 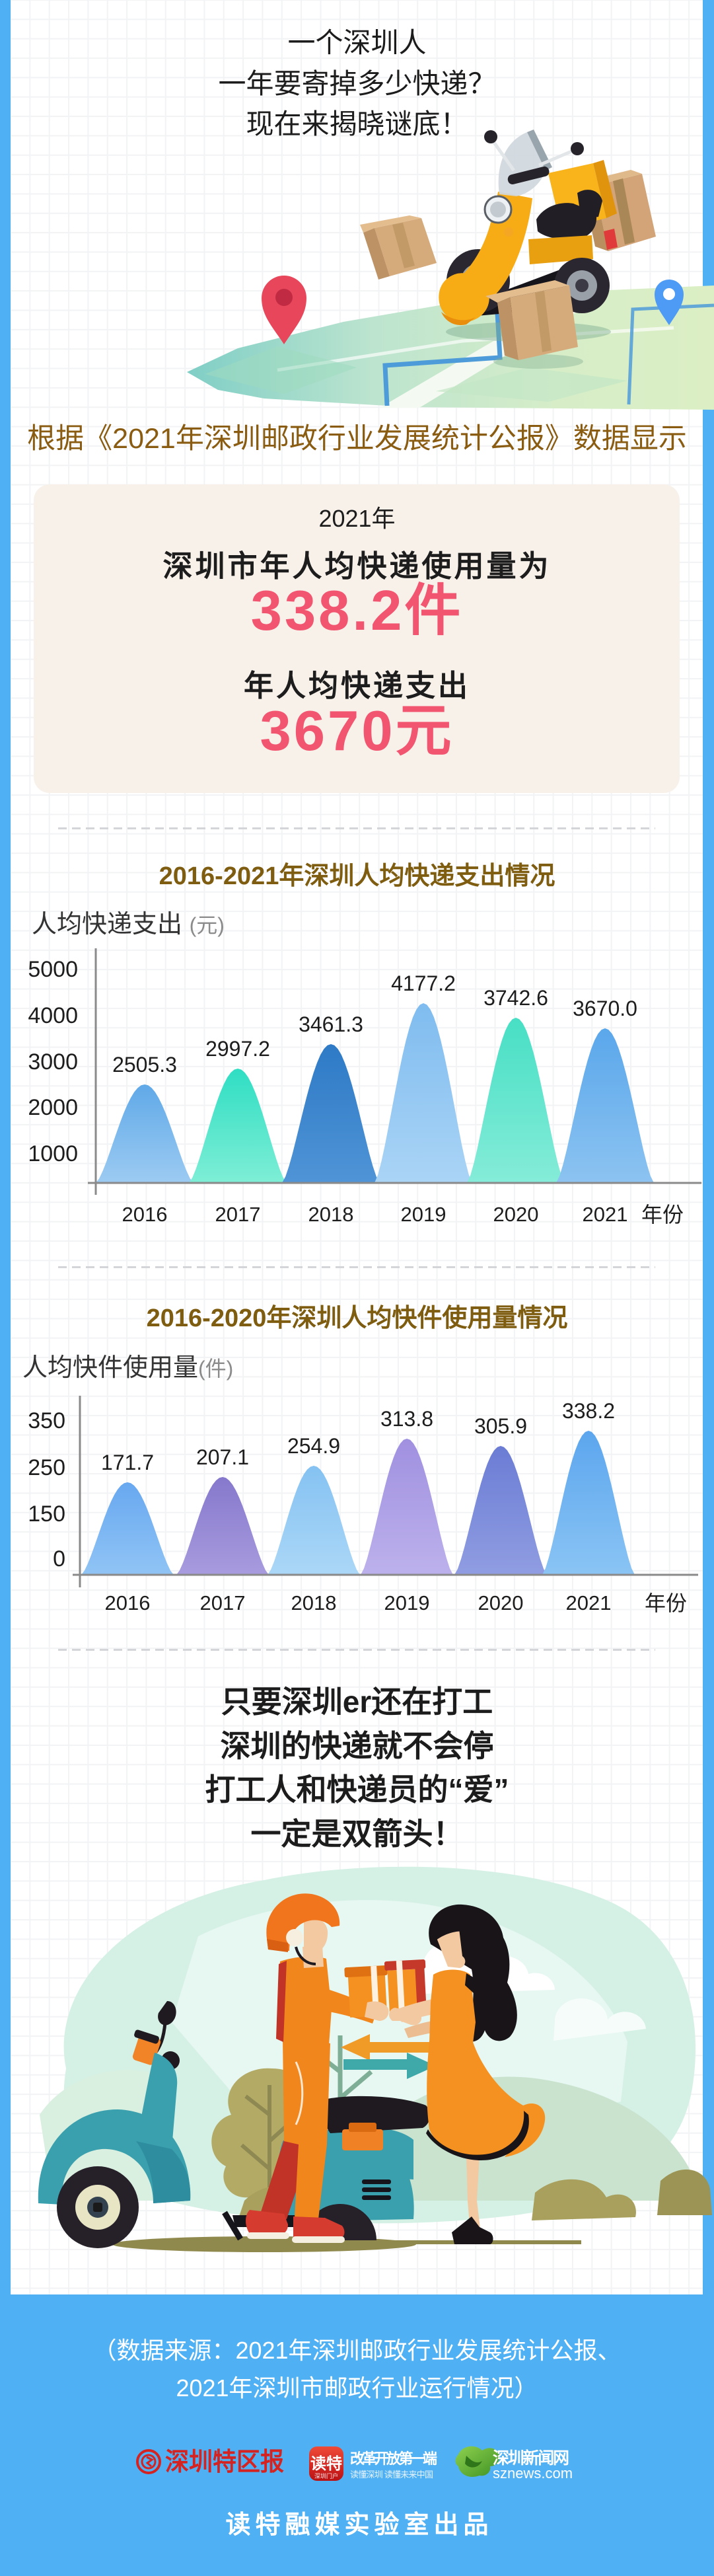 What do you see at coordinates (391, 2475) in the screenshot?
I see `svg-text: 读懂深圳 读懂未来中国` at bounding box center [391, 2475].